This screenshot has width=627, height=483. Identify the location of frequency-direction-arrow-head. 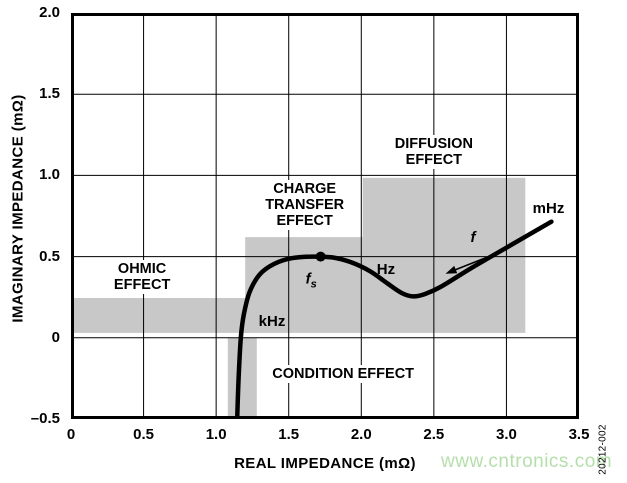
(451, 269).